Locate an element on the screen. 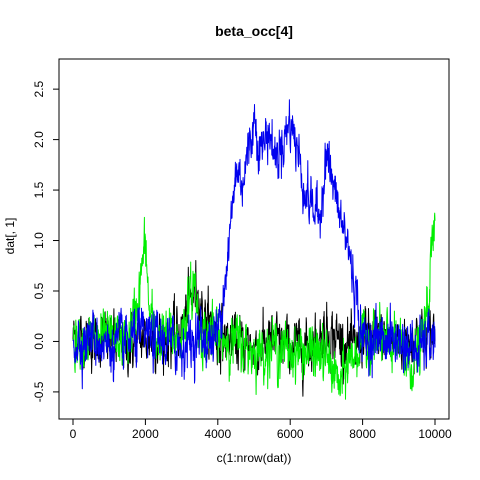 This screenshot has height=480, width=480. chart-title: beta_occ[4] is located at coordinates (254, 31).